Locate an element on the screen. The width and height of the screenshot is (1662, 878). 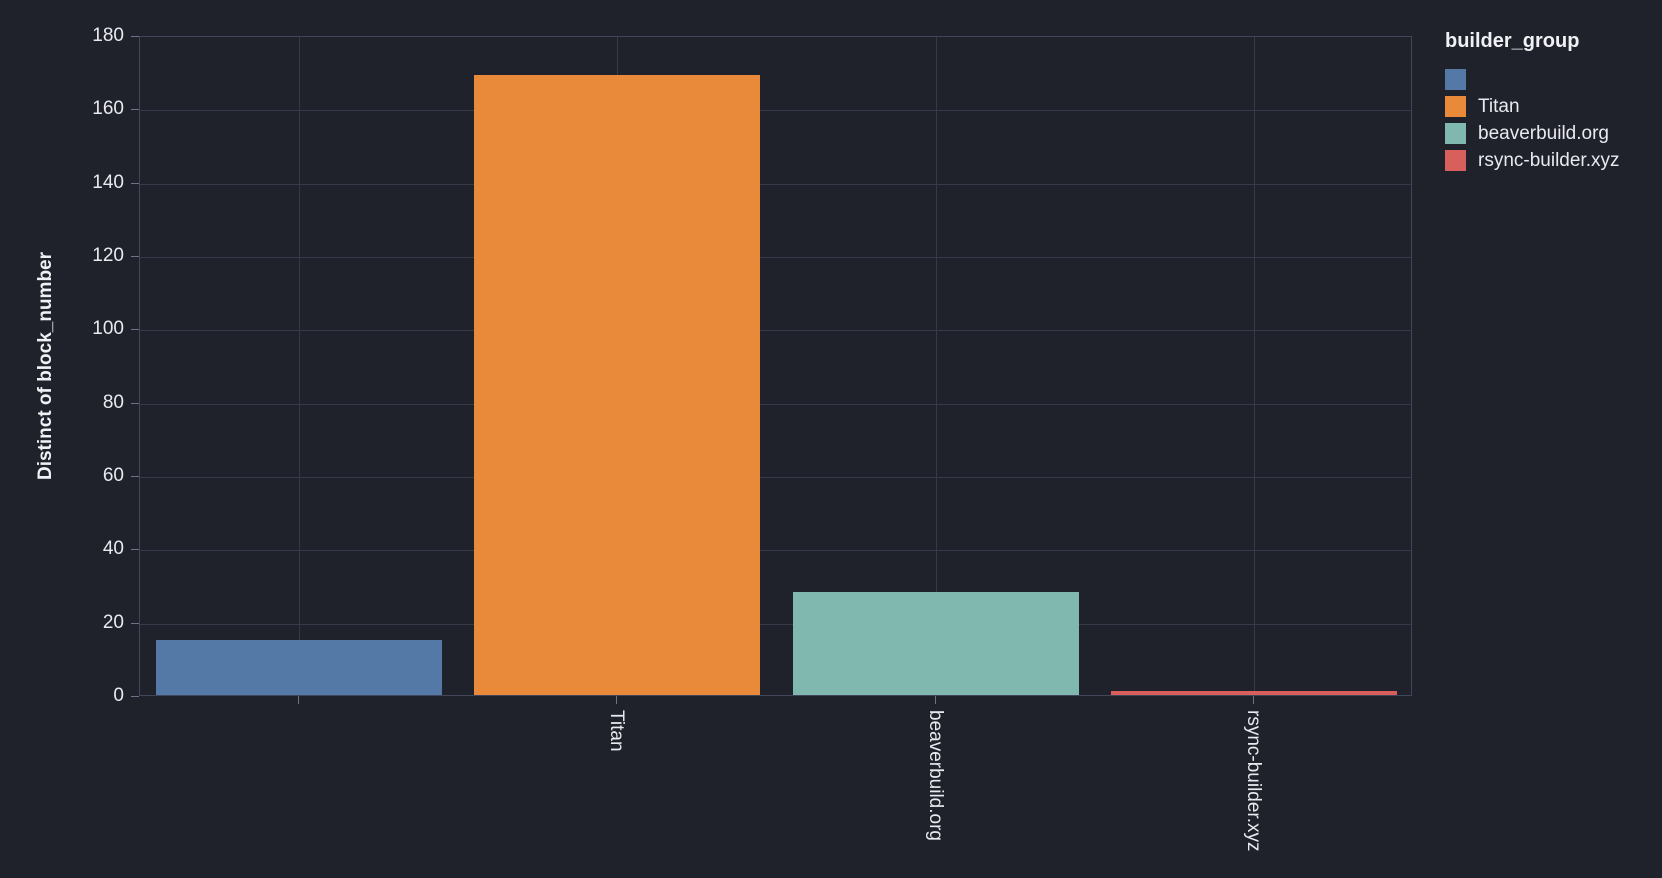
bar-titan is located at coordinates (617, 385).